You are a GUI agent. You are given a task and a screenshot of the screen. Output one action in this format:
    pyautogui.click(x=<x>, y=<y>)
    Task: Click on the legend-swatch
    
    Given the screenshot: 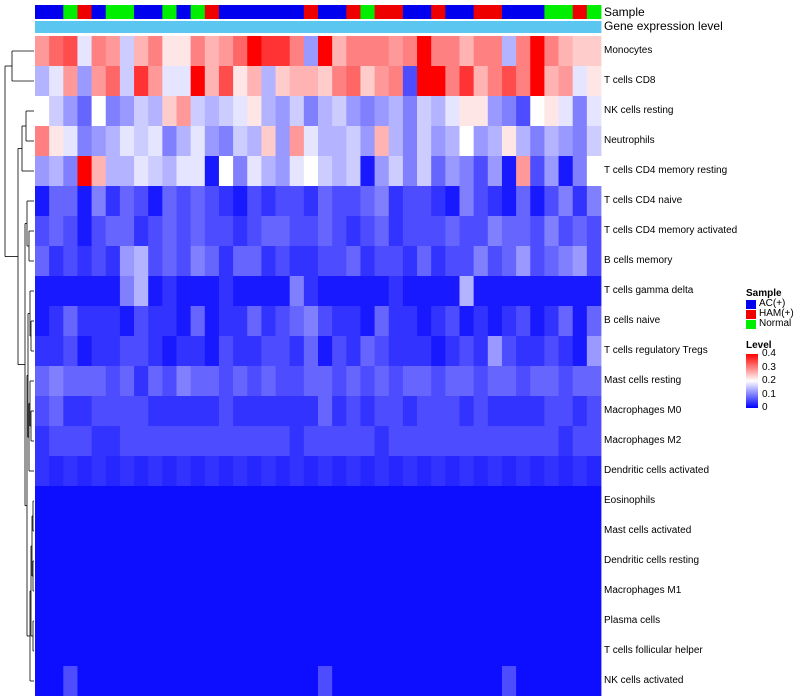 What is the action you would take?
    pyautogui.click(x=751, y=324)
    